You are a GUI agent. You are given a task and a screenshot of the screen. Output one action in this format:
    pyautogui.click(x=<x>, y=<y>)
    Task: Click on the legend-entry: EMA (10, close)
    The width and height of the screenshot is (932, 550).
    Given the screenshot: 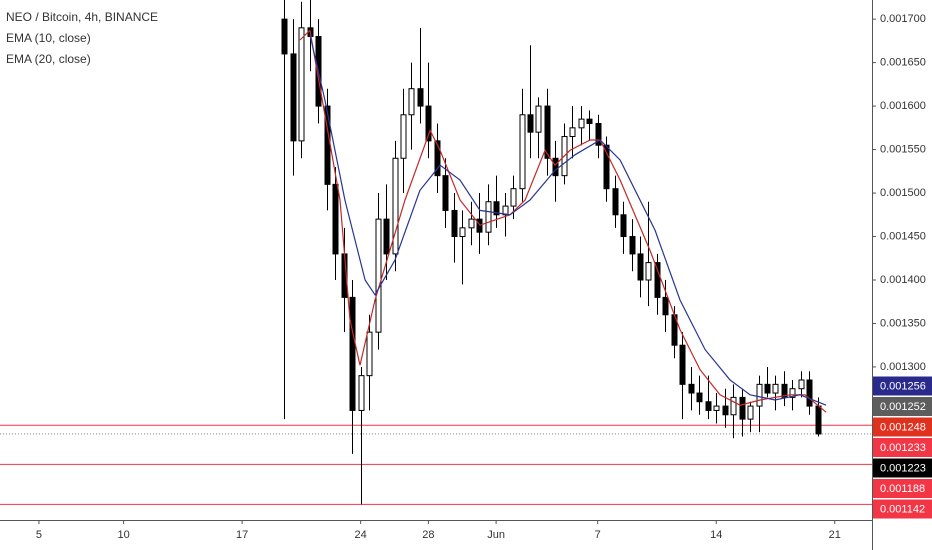 What is the action you would take?
    pyautogui.click(x=48, y=38)
    